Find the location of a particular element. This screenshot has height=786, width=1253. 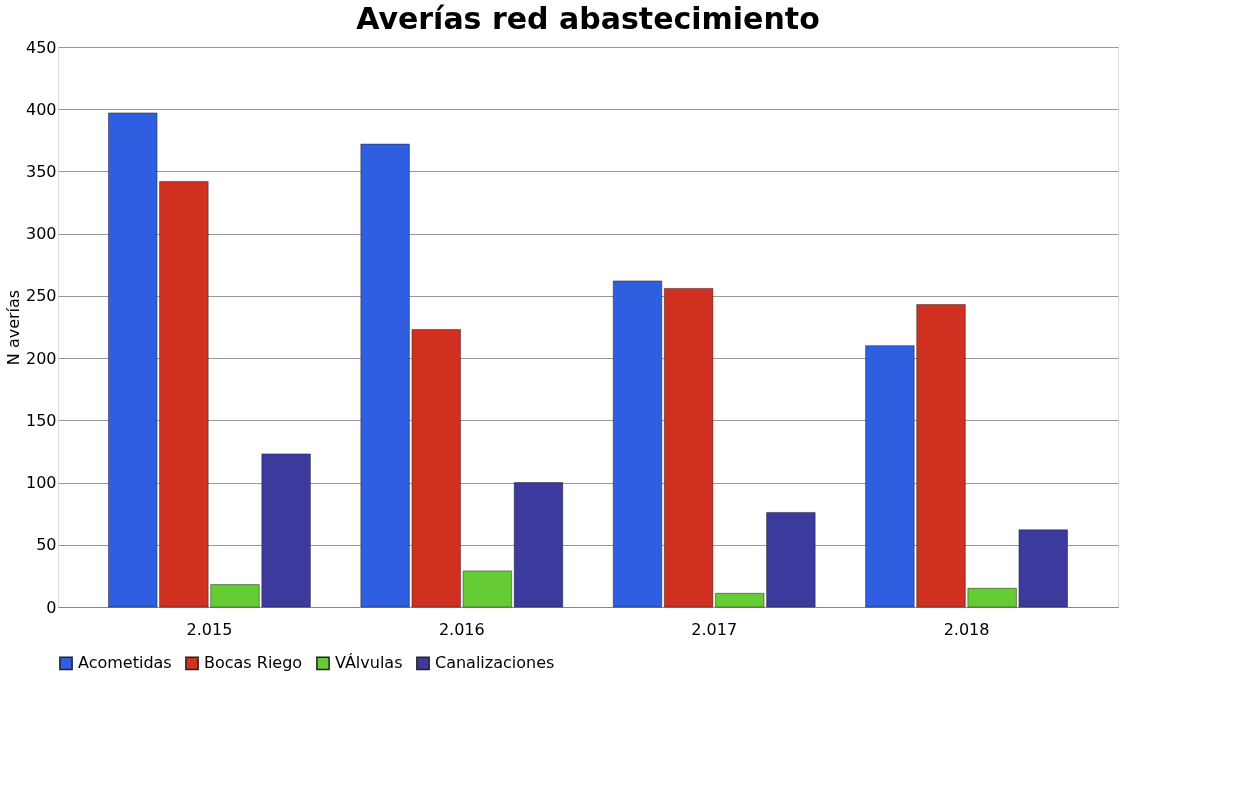

legend-label: Bocas Riego is located at coordinates (253, 663).